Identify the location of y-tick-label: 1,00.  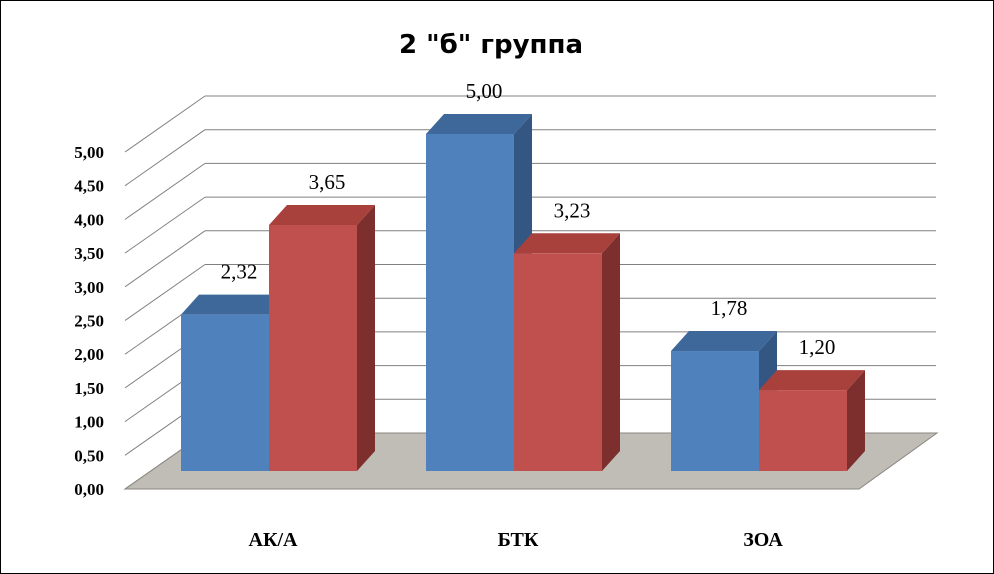
(89, 422).